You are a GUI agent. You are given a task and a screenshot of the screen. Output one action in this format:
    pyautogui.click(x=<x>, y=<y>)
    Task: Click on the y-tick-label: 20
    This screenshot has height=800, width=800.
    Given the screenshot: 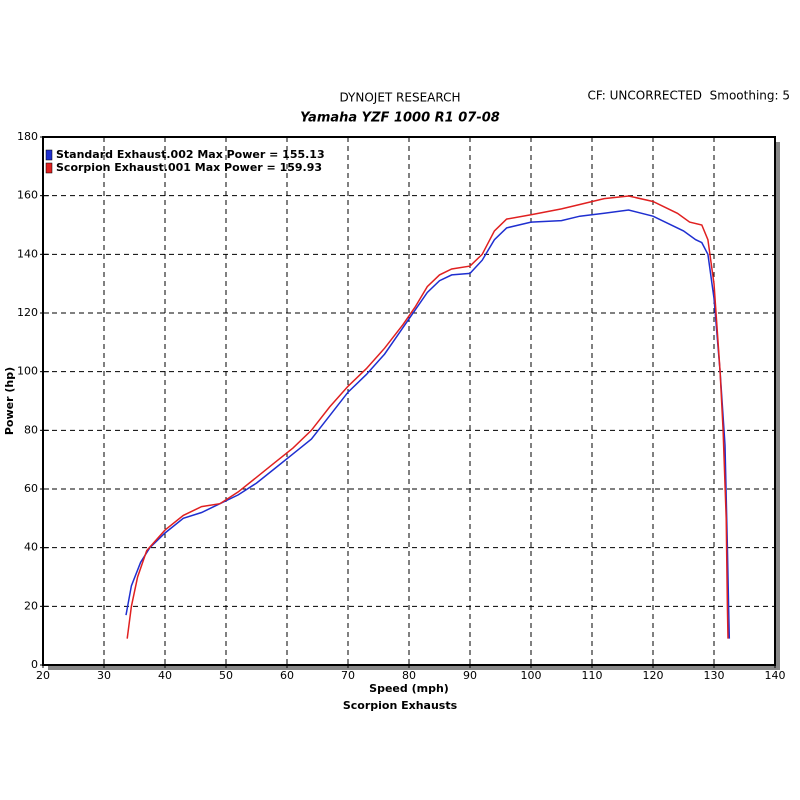 What is the action you would take?
    pyautogui.click(x=31, y=605)
    